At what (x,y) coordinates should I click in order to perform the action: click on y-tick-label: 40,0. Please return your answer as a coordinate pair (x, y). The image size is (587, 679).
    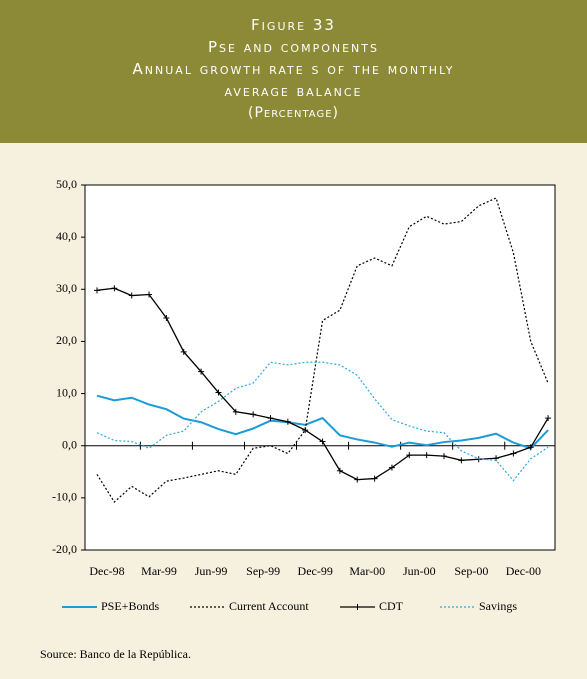
    Looking at the image, I should click on (66, 236).